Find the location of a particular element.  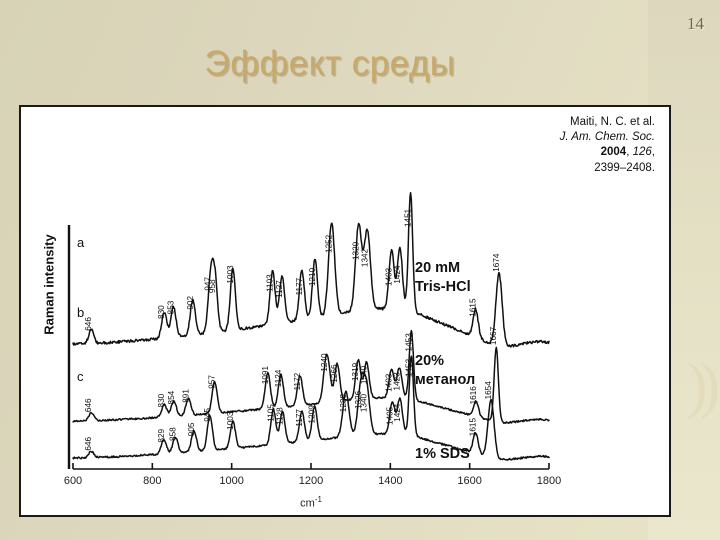

peak-label: 858 is located at coordinates (172, 434).